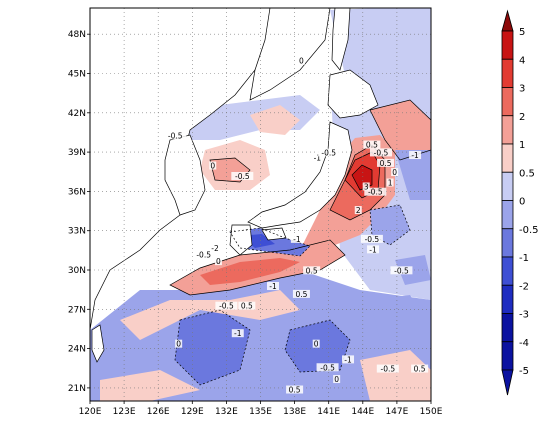 The height and width of the screenshot is (427, 547). What do you see at coordinates (77, 192) in the screenshot?
I see `lat-tick-label: 36N` at bounding box center [77, 192].